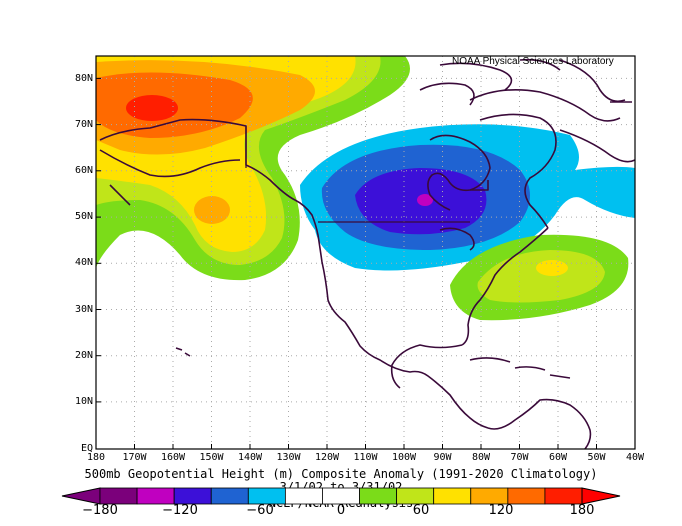 This screenshot has width=682, height=526. I want to click on lat-label: 10N, so click(83, 401).